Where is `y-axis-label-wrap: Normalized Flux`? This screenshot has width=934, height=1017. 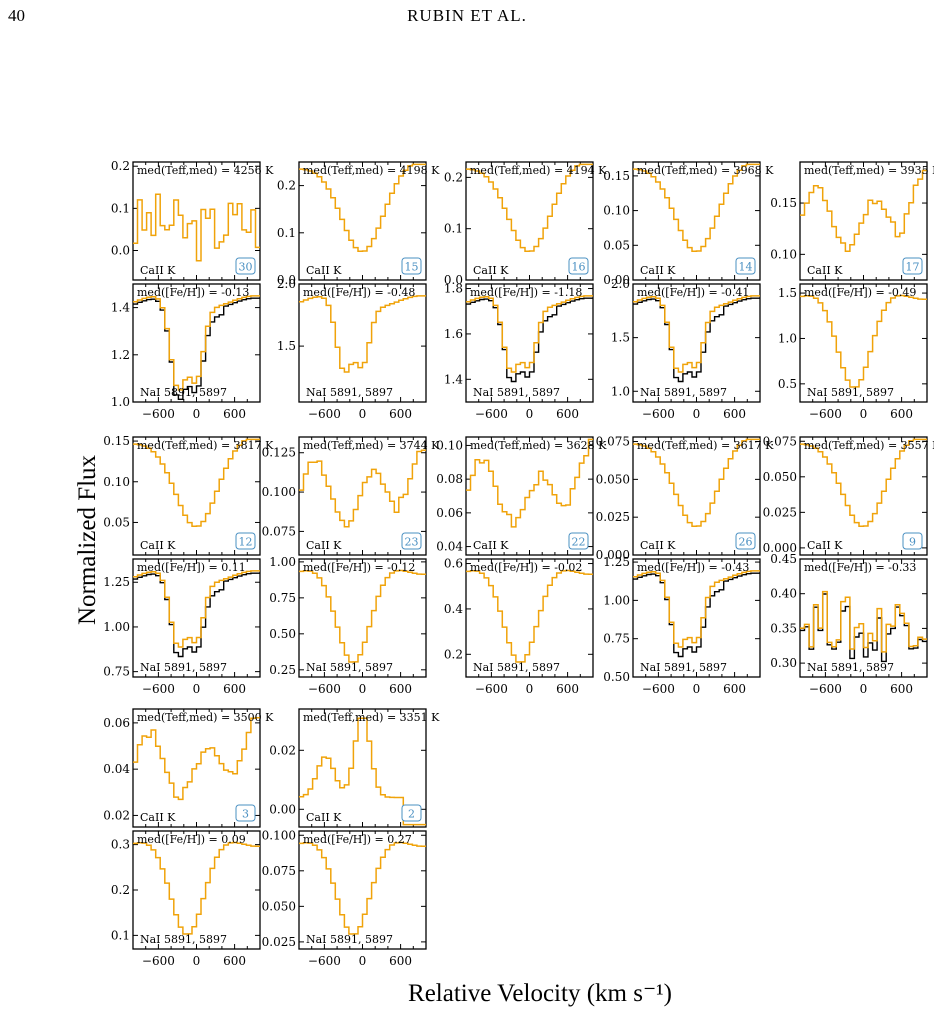
y-axis-label-wrap: Normalized Flux is located at coordinates (88, 540).